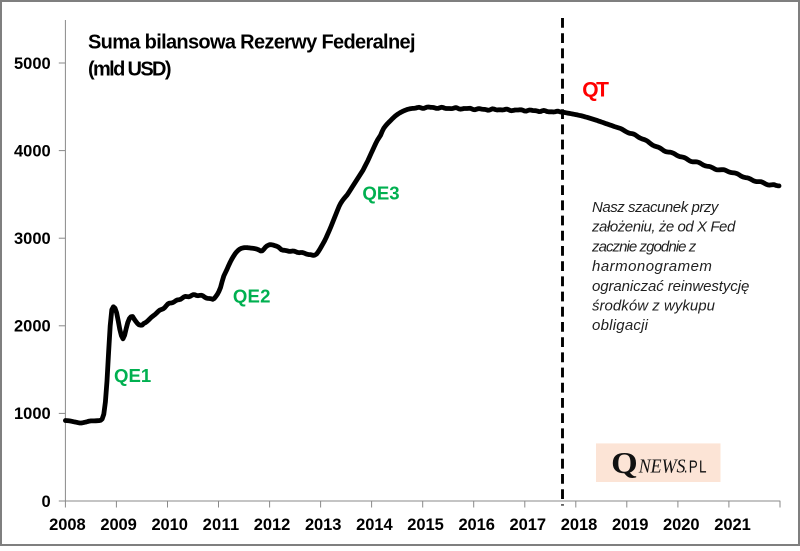  Describe the element at coordinates (654, 306) in the screenshot. I see `svg-text: środków z wykupu` at that location.